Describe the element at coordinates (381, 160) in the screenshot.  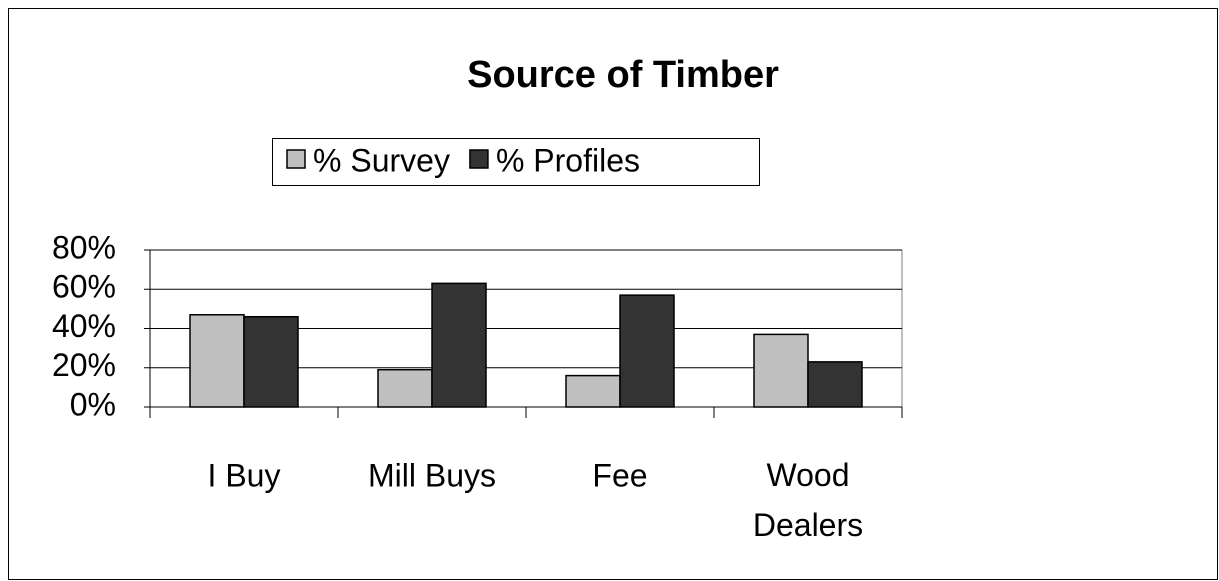
I see `legend-label: % Survey` at that location.